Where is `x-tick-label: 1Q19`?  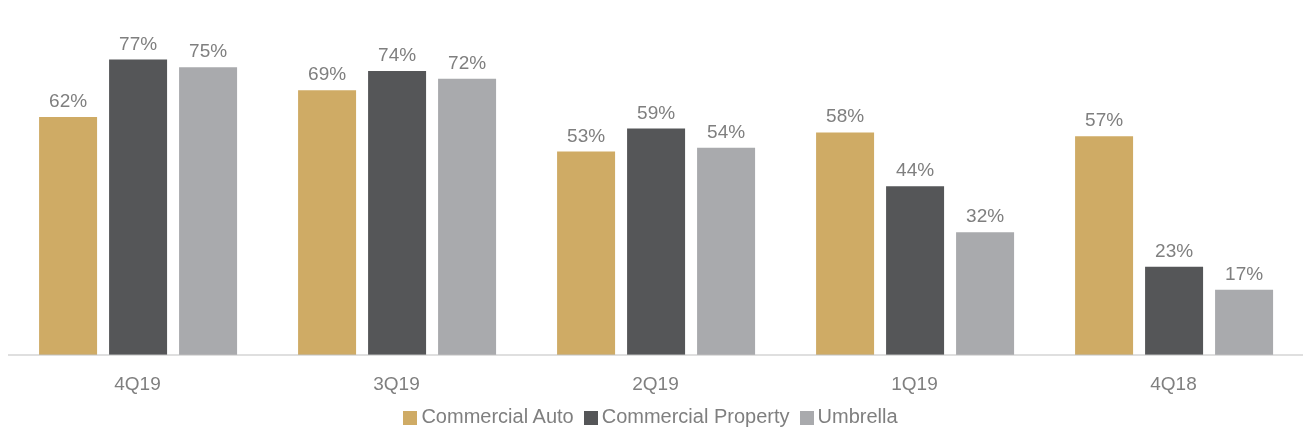
x-tick-label: 1Q19 is located at coordinates (914, 384).